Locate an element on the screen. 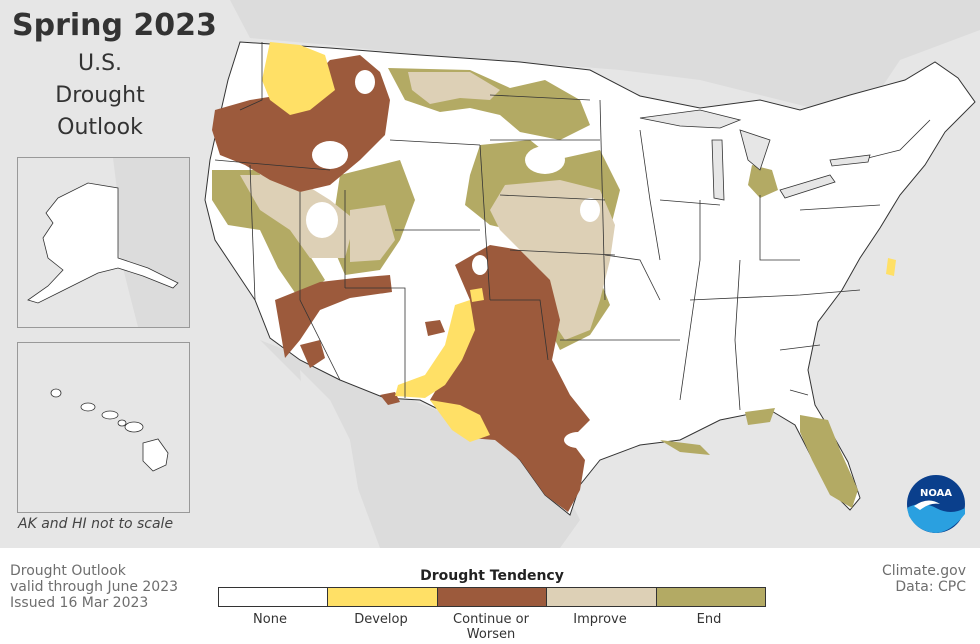  legend-swatch-none is located at coordinates (273, 597).